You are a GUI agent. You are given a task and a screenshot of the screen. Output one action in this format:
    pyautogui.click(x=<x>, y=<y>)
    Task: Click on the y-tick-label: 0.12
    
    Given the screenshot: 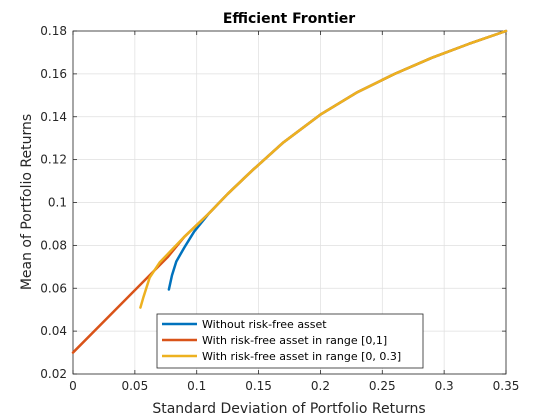 What is the action you would take?
    pyautogui.click(x=53, y=160)
    